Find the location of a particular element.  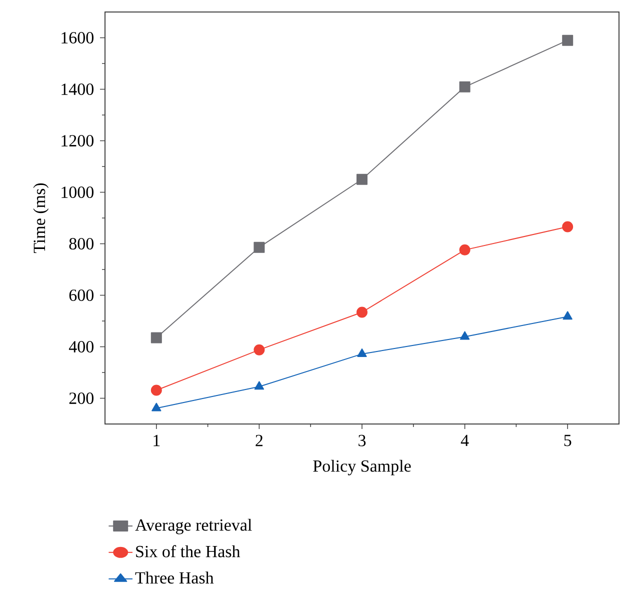

y-tick-label: 1000 is located at coordinates (78, 192).